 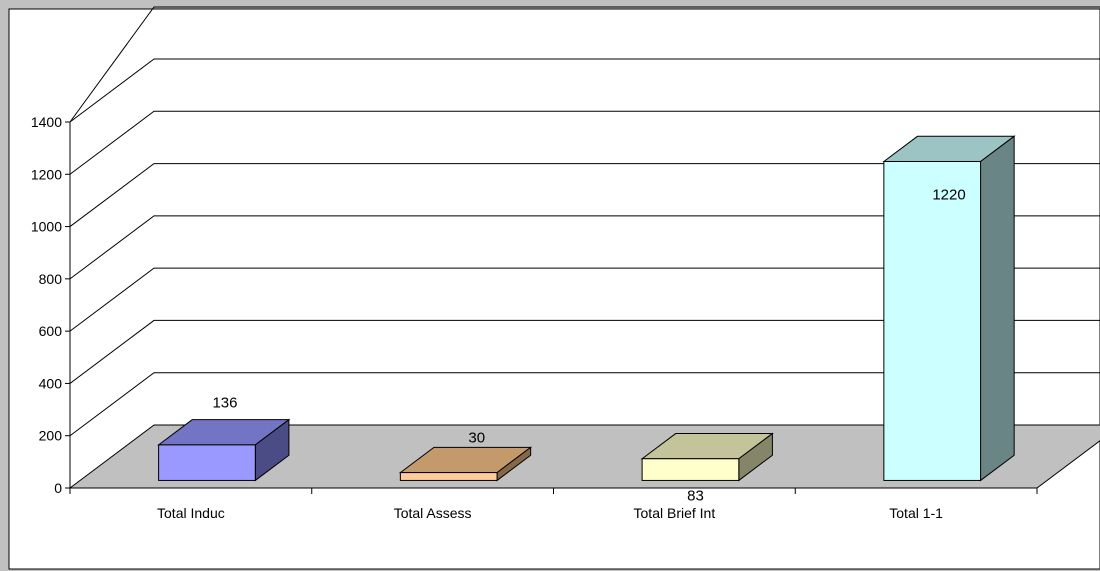 I want to click on y-tick-label: 600, so click(x=51, y=331).